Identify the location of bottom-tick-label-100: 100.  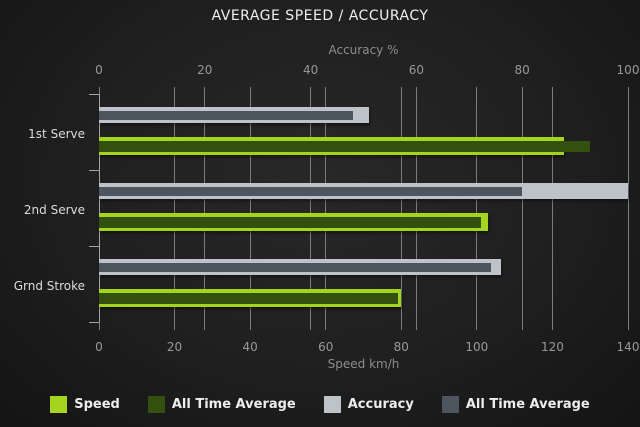
(477, 347).